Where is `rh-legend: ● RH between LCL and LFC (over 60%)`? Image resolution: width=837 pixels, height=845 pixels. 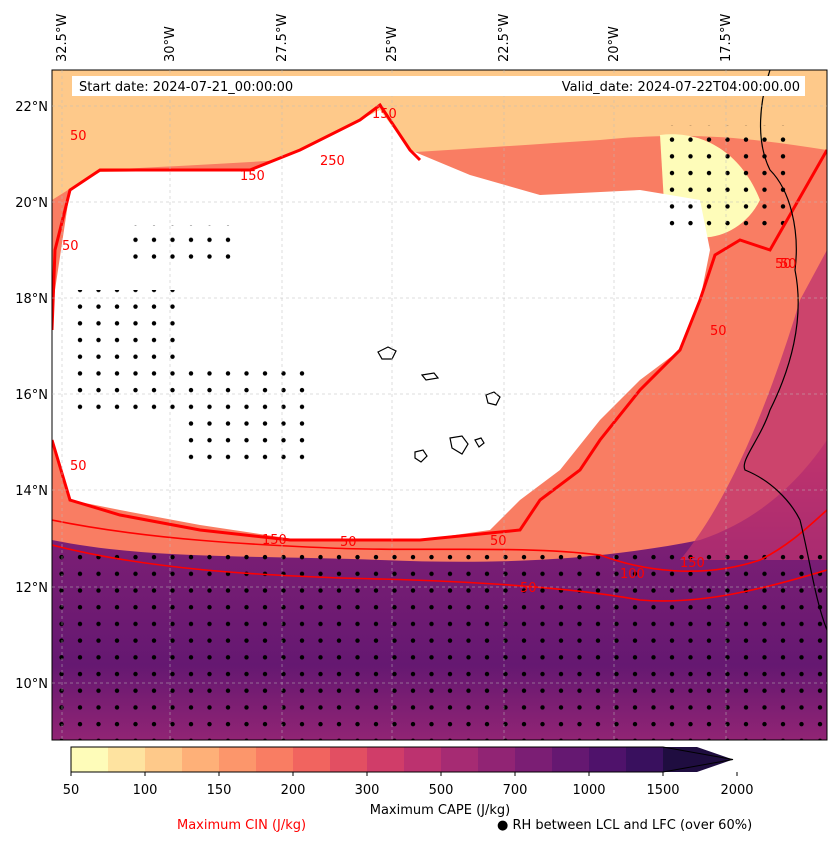
rh-legend: ● RH between LCL and LFC (over 60%) is located at coordinates (624, 825).